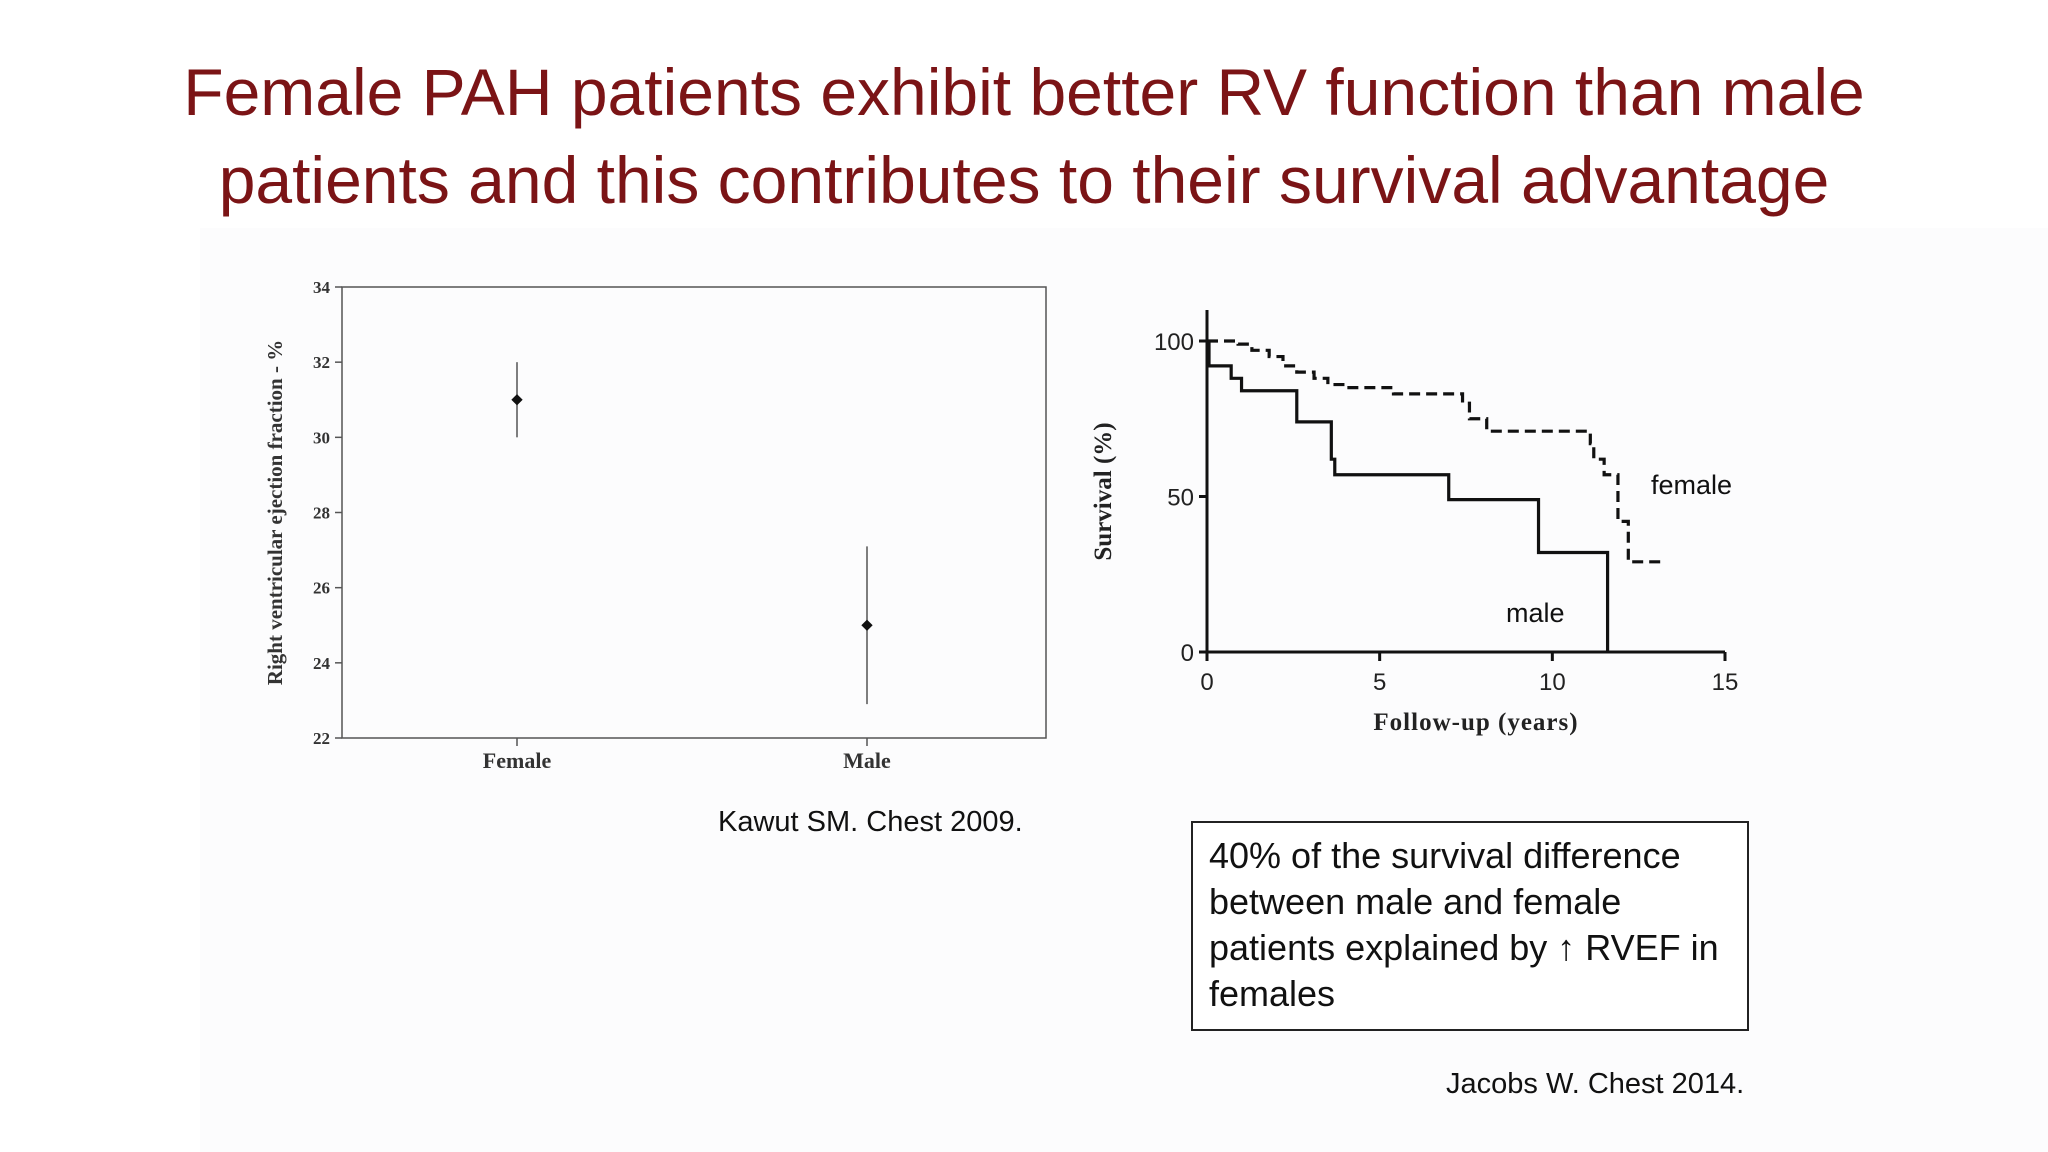 This screenshot has width=2048, height=1152. What do you see at coordinates (321, 738) in the screenshot?
I see `y-tick-label: 22` at bounding box center [321, 738].